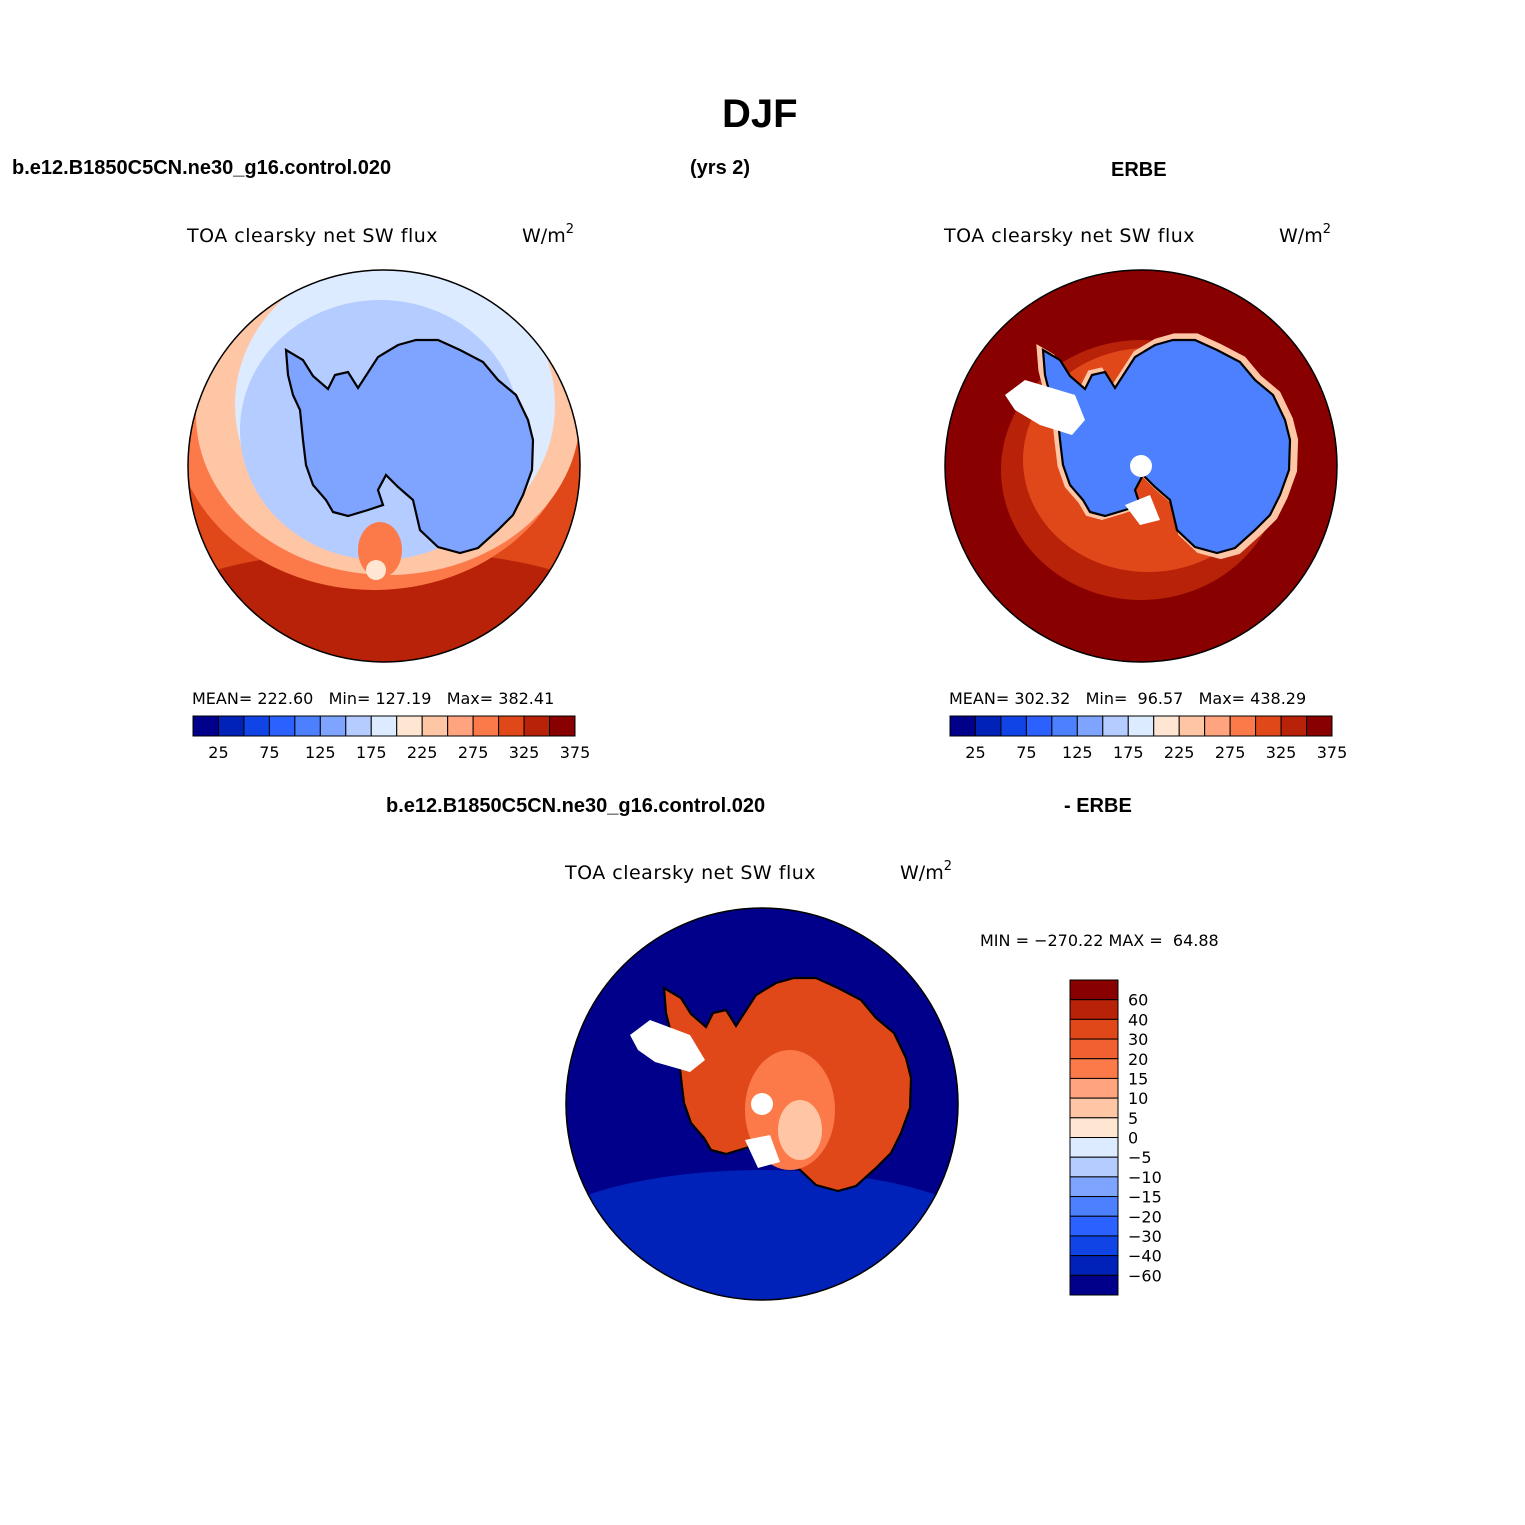 This screenshot has width=1525, height=1525. Describe the element at coordinates (1301, 236) in the screenshot. I see `obs-units-text: W/m` at that location.